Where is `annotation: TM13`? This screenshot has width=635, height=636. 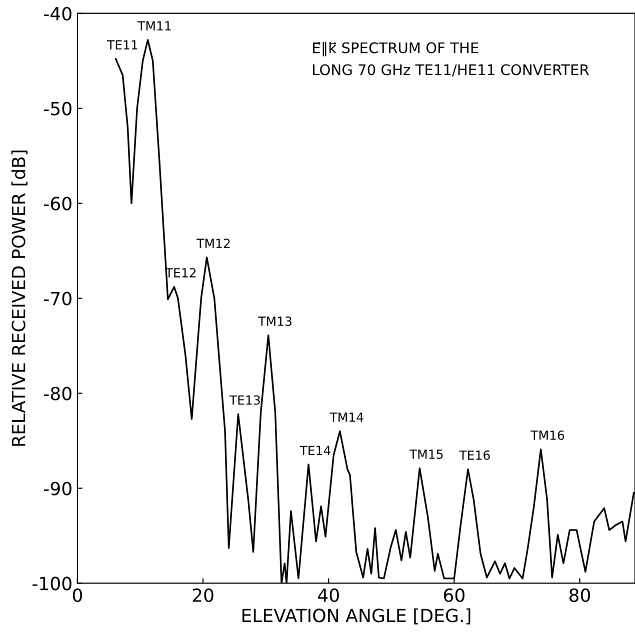
annotation: TM13 is located at coordinates (275, 321).